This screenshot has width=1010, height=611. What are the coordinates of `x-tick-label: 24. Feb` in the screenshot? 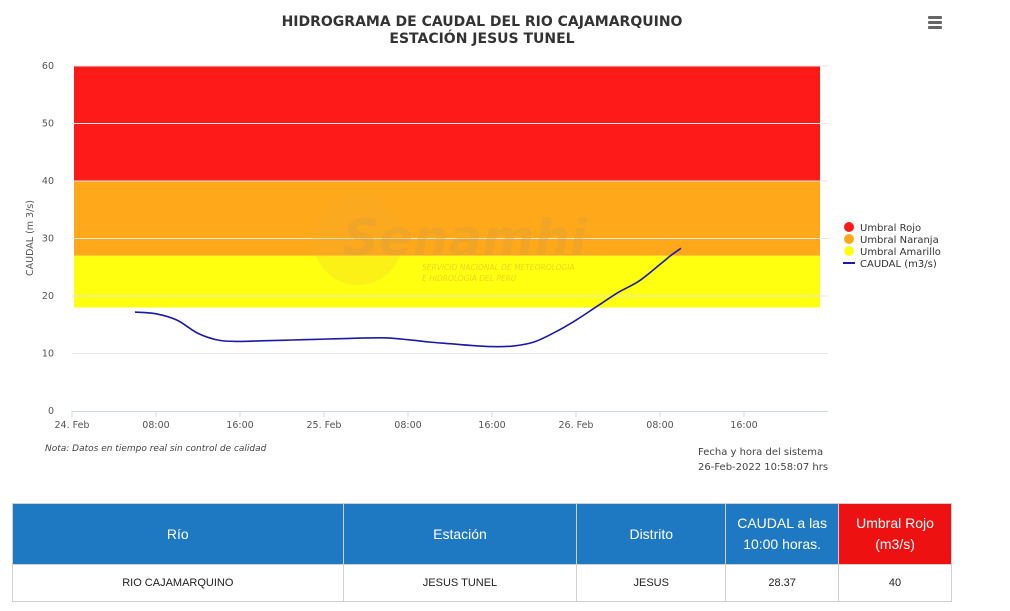 It's located at (72, 425).